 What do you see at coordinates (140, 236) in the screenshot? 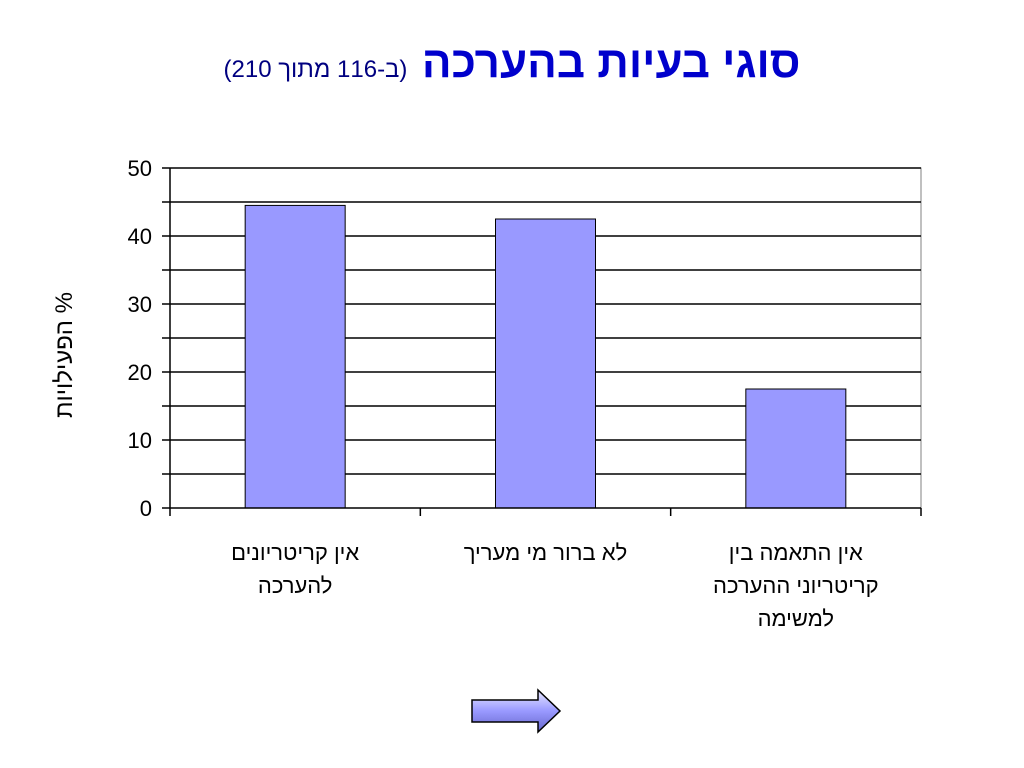
I see `y-tick-label: 40` at bounding box center [140, 236].